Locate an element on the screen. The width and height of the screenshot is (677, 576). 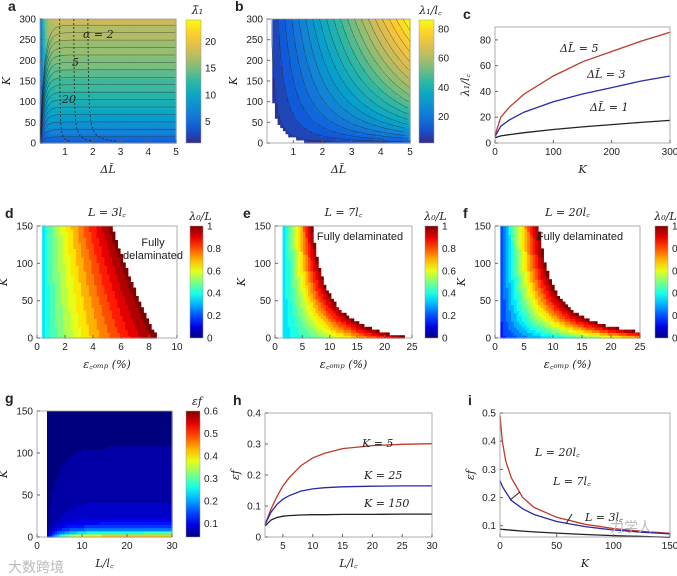
colorbar-label: λ̃₁ is located at coordinates (197, 10).